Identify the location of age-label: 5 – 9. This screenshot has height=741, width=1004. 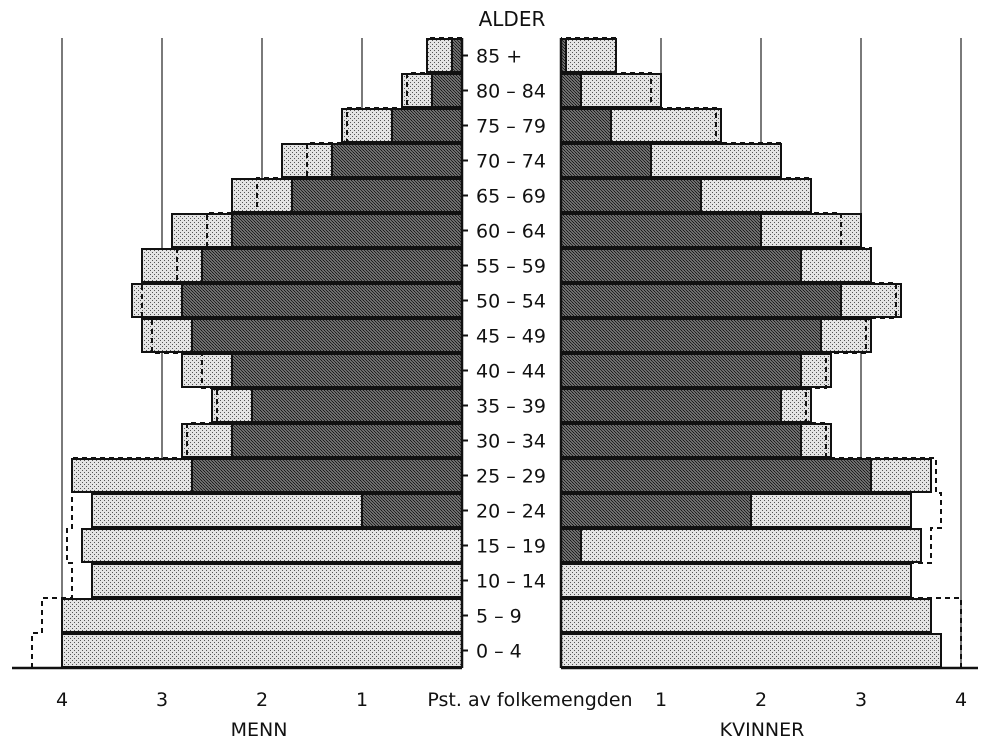
(499, 617).